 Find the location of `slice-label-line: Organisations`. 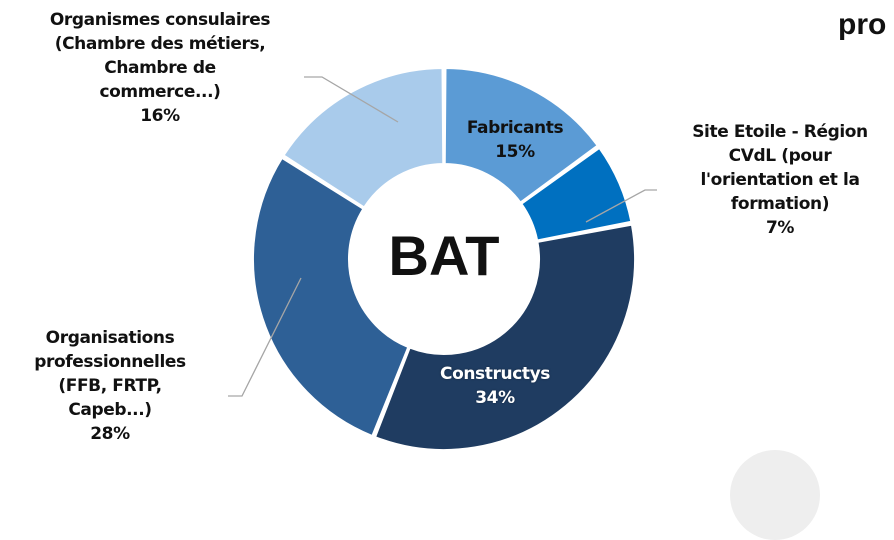

slice-label-line: Organisations is located at coordinates (110, 338).